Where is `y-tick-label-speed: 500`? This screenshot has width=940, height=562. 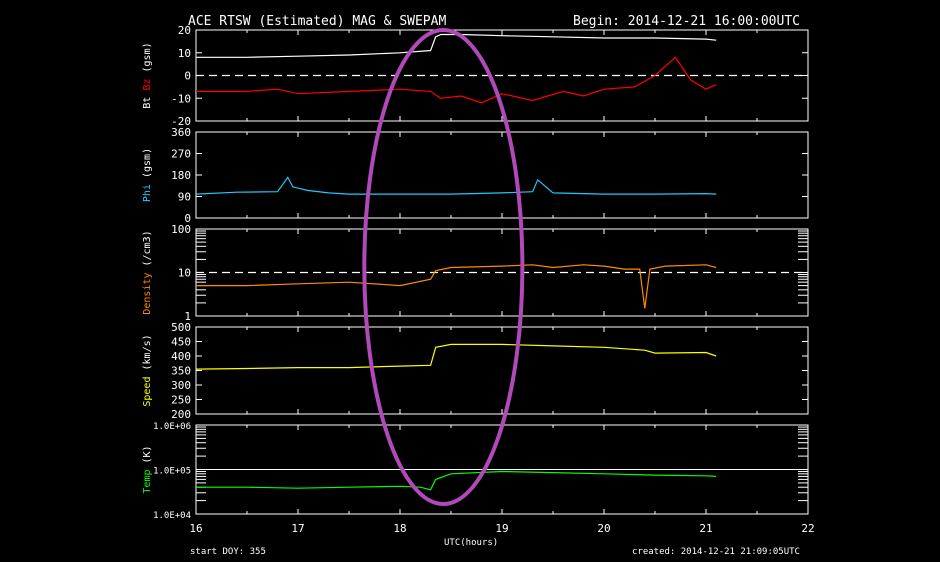 y-tick-label-speed: 500 is located at coordinates (181, 327).